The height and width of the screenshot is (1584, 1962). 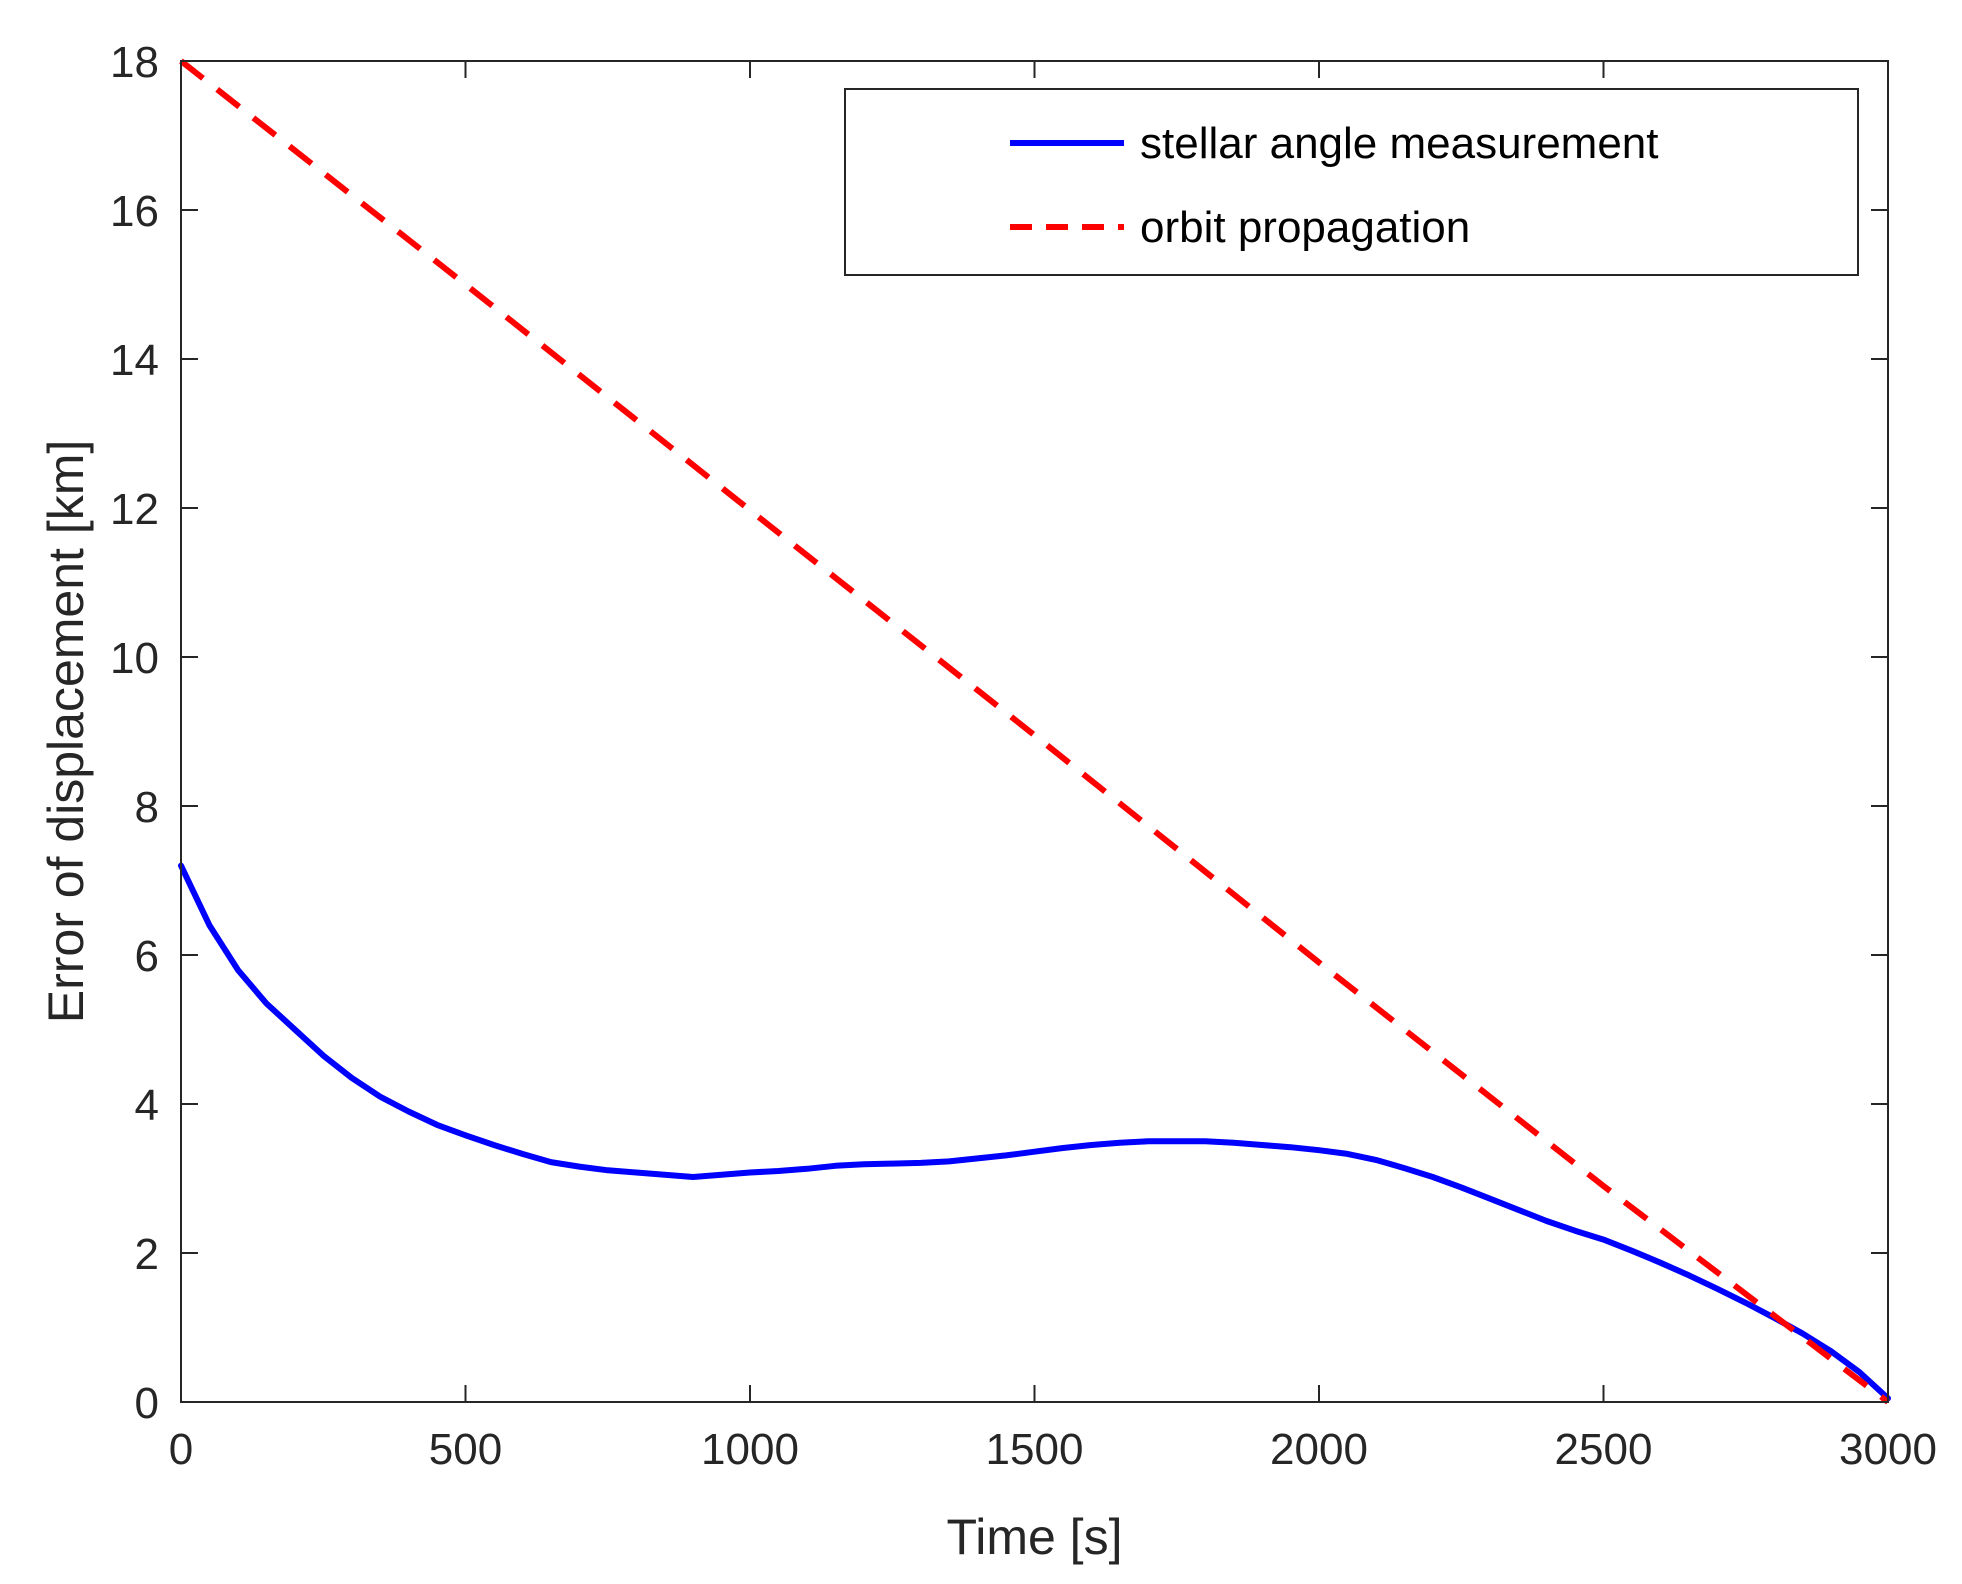 I want to click on y-tick-label: 16, so click(x=134, y=211).